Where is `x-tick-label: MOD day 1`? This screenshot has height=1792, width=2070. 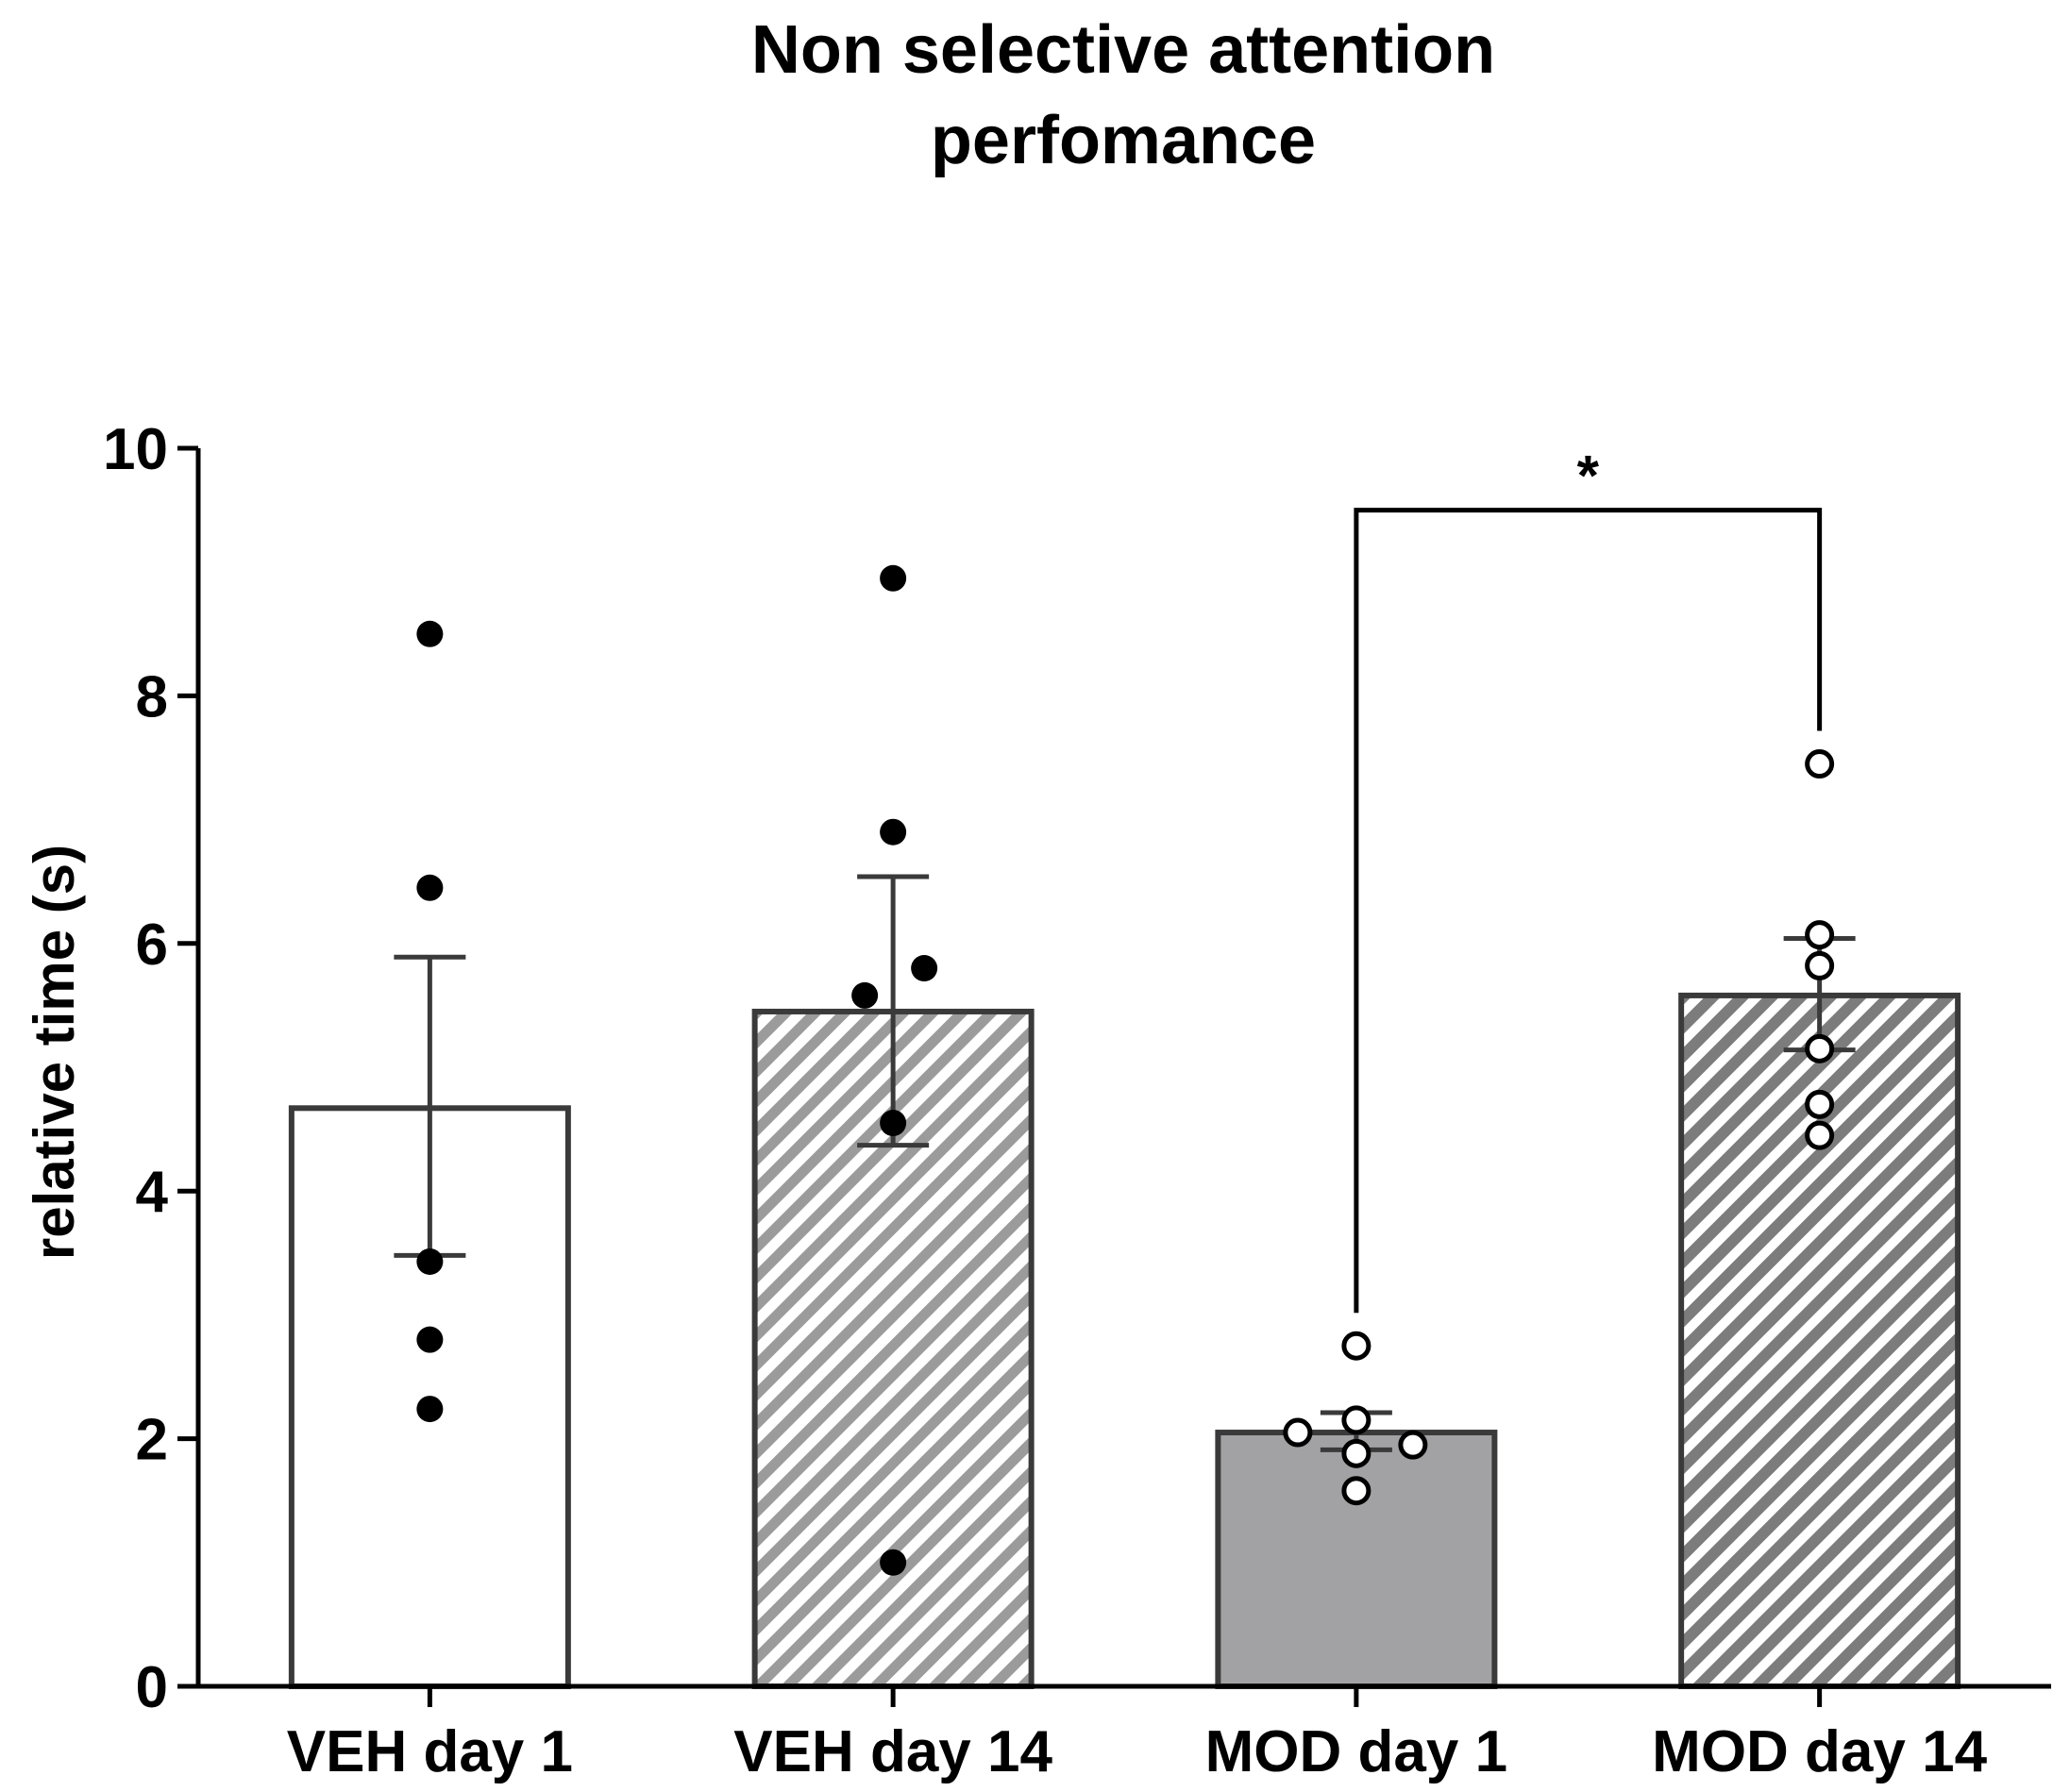
x-tick-label: MOD day 1 is located at coordinates (1356, 1751).